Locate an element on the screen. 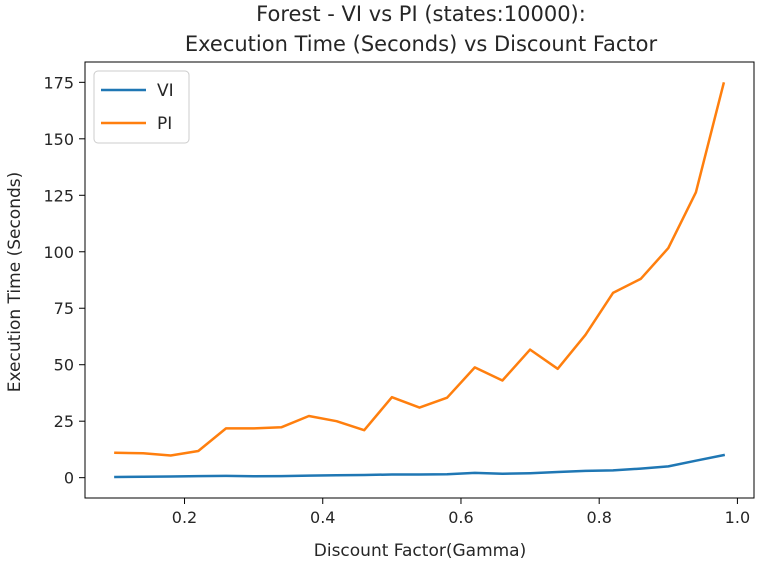 Image resolution: width=765 pixels, height=567 pixels. y-tick-label: 75 is located at coordinates (64, 308).